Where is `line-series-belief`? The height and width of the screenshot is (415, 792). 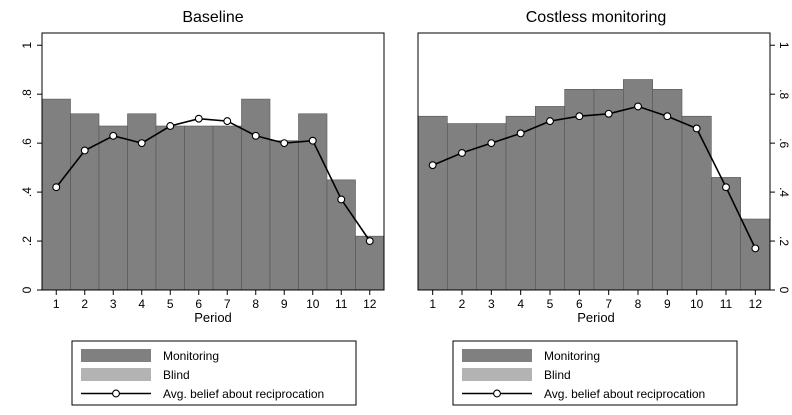
line-series-belief is located at coordinates (213, 179).